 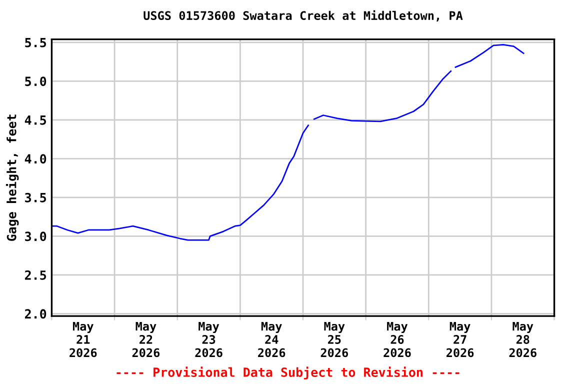 What do you see at coordinates (35, 81) in the screenshot?
I see `y-tick-label: 5.0` at bounding box center [35, 81].